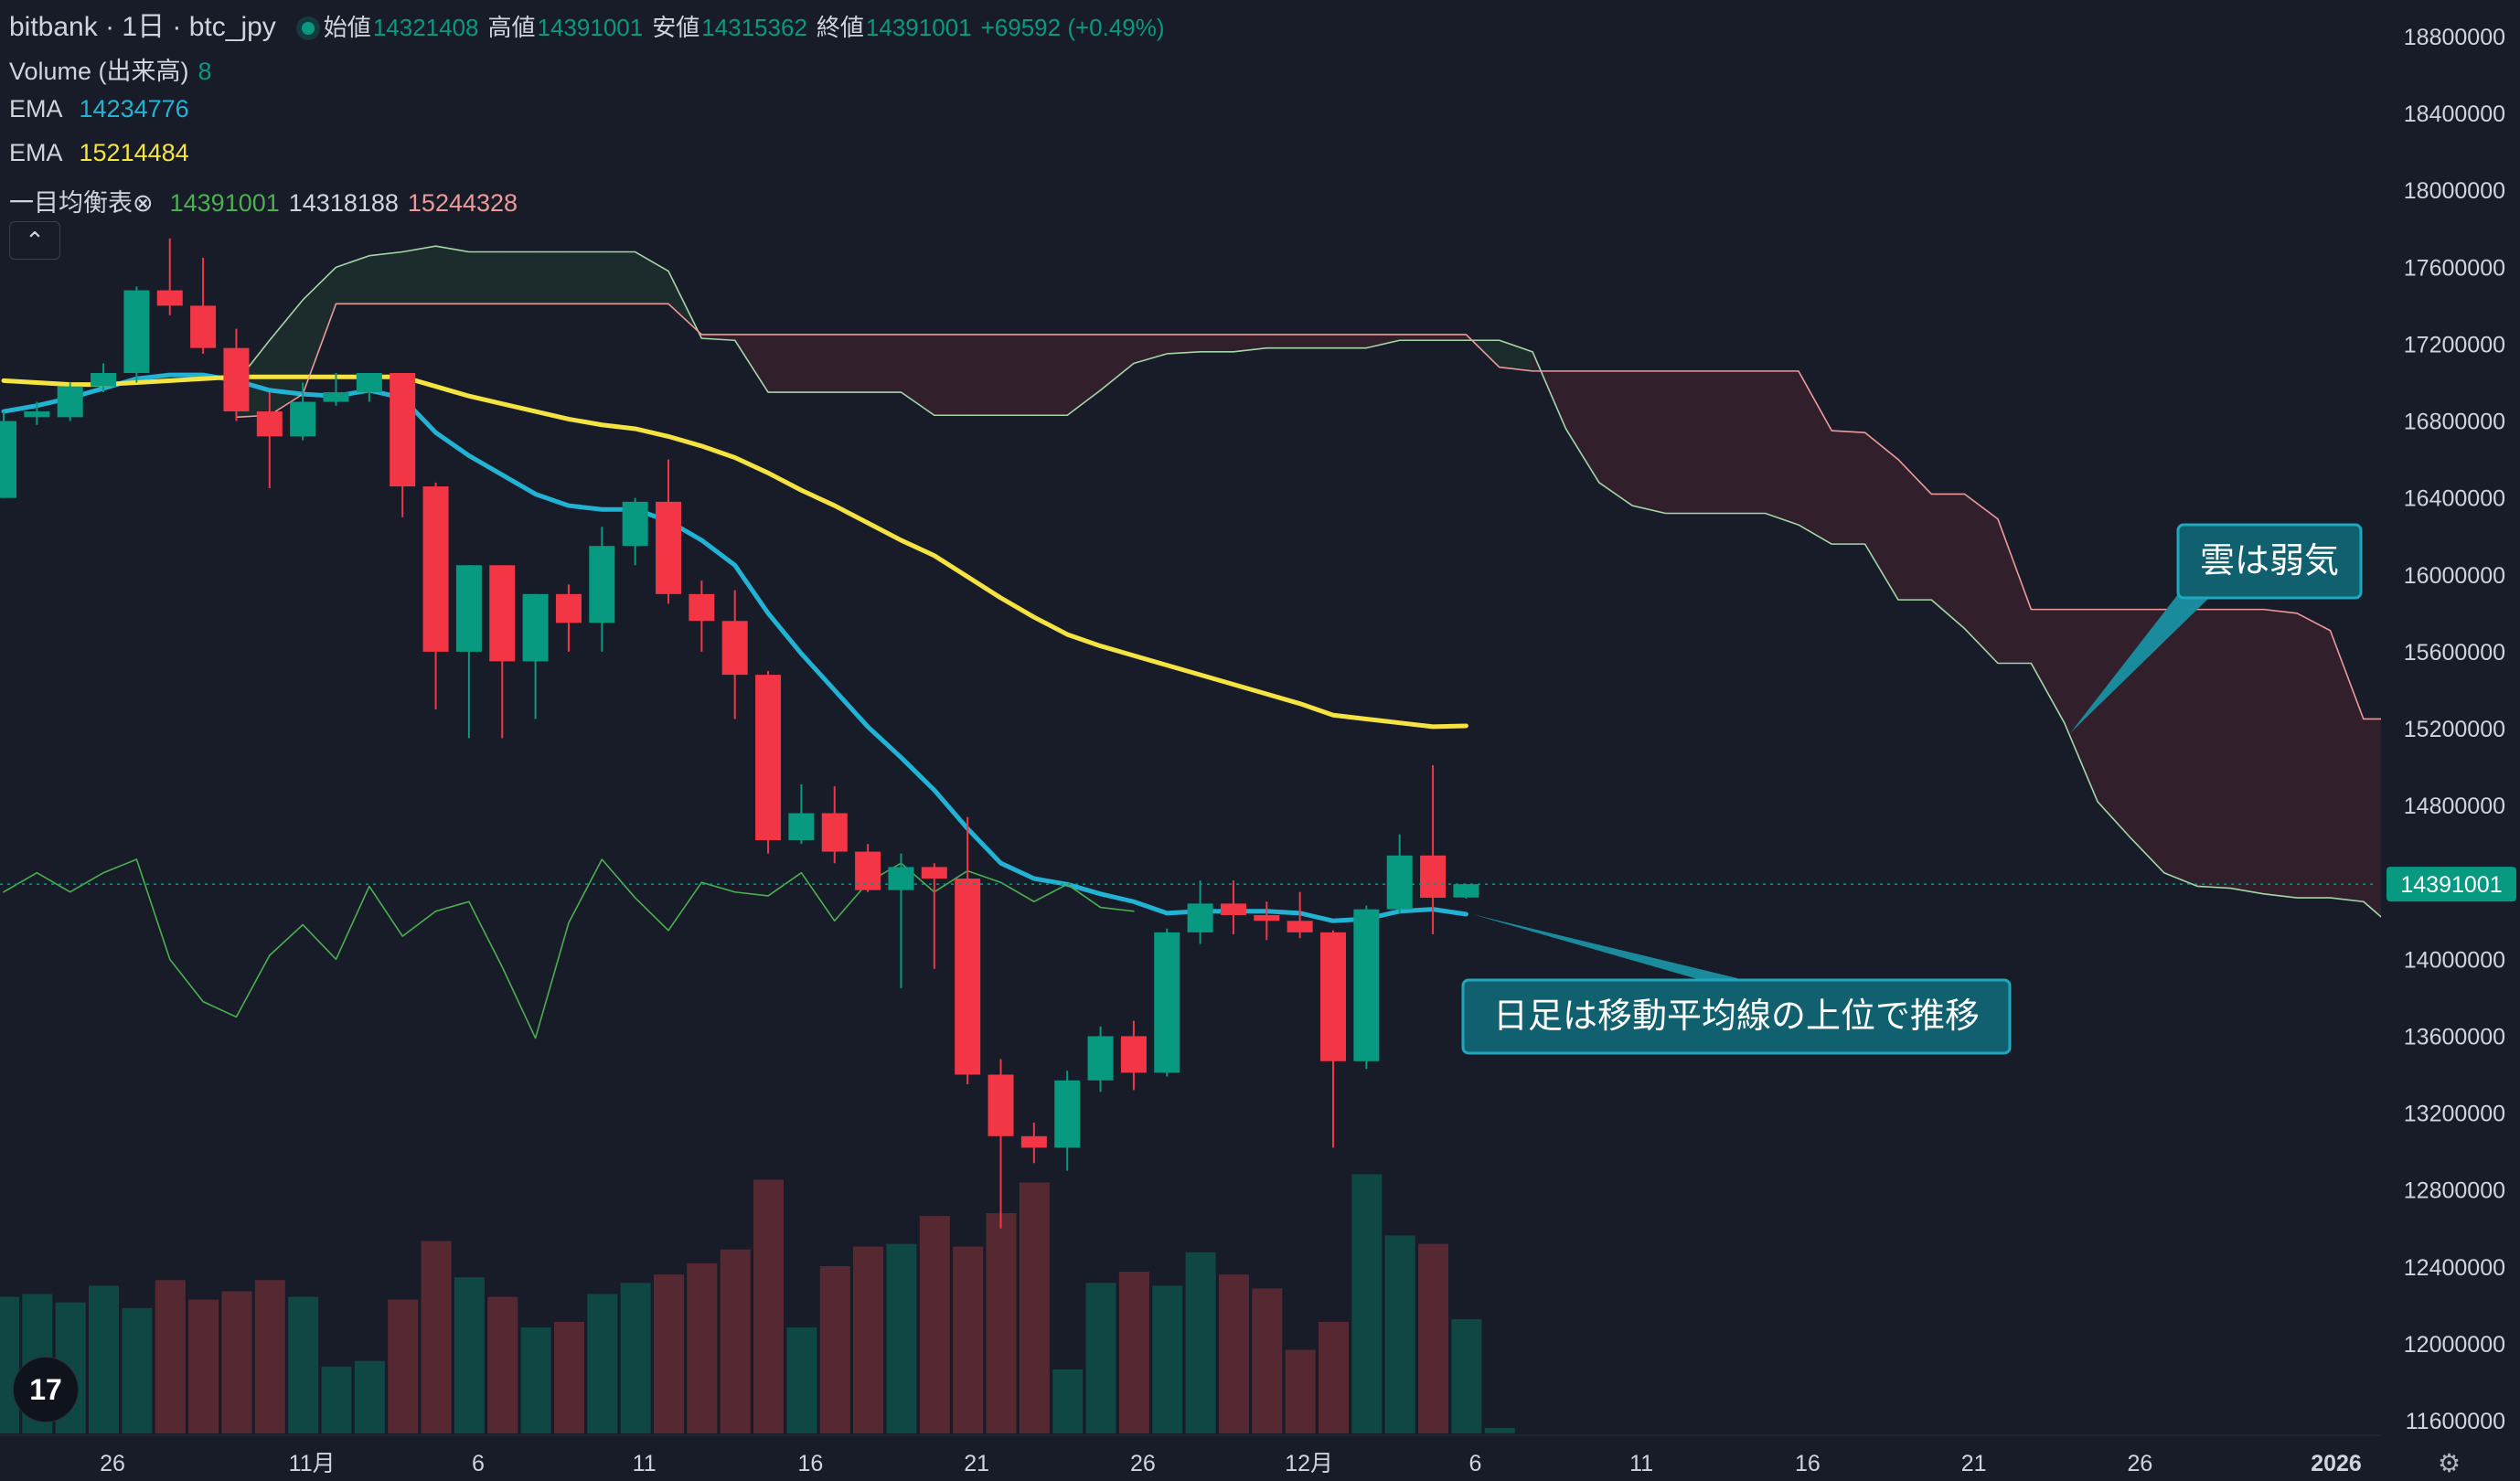  What do you see at coordinates (2449, 1463) in the screenshot?
I see `gear-icon: ⚙` at bounding box center [2449, 1463].